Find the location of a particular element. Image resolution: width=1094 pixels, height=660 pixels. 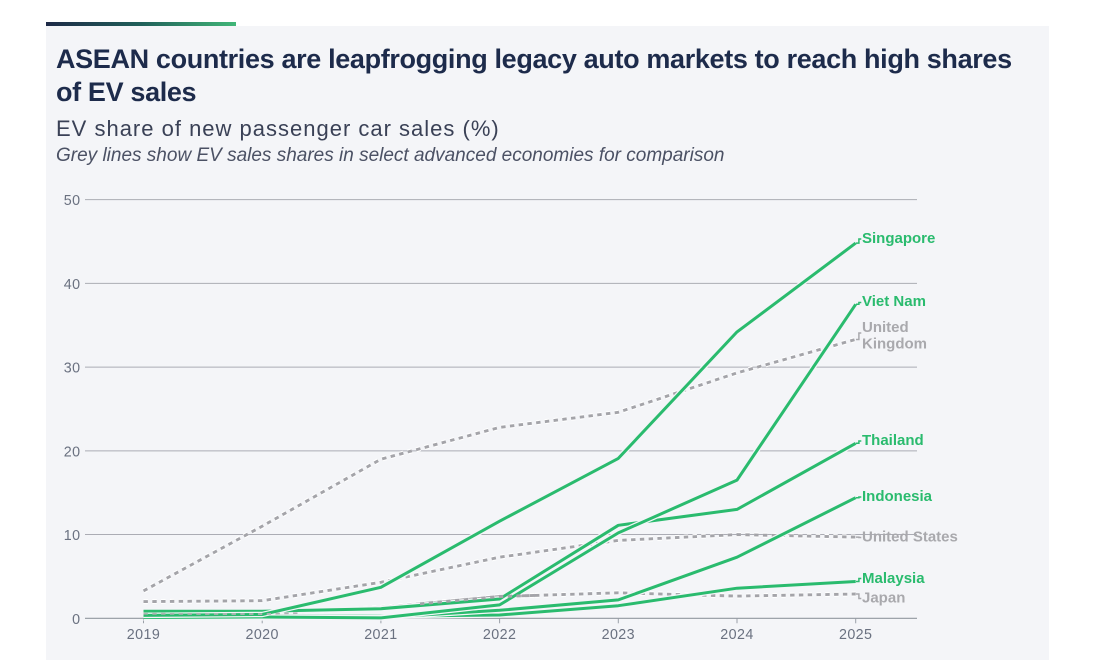

svg-text: 2021 is located at coordinates (380, 635).